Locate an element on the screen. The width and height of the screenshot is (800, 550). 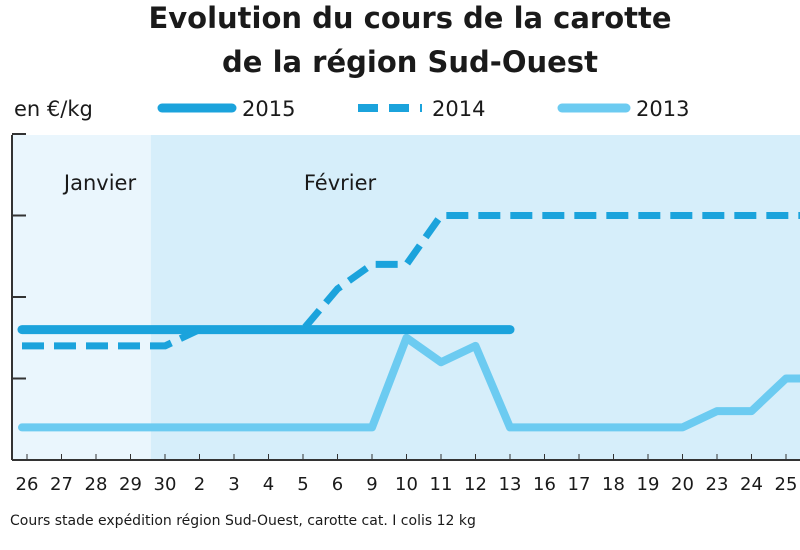
x-tick-label: 19 is located at coordinates (648, 484).